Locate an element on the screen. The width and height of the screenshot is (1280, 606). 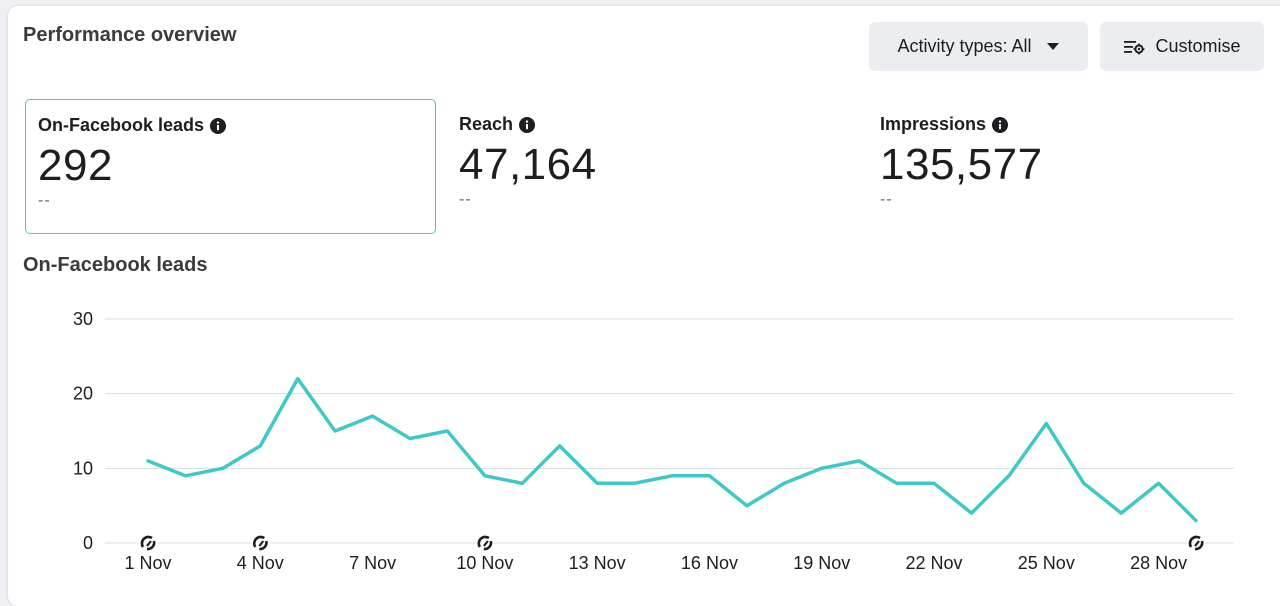
x-tick-label: 22 Nov is located at coordinates (934, 563).